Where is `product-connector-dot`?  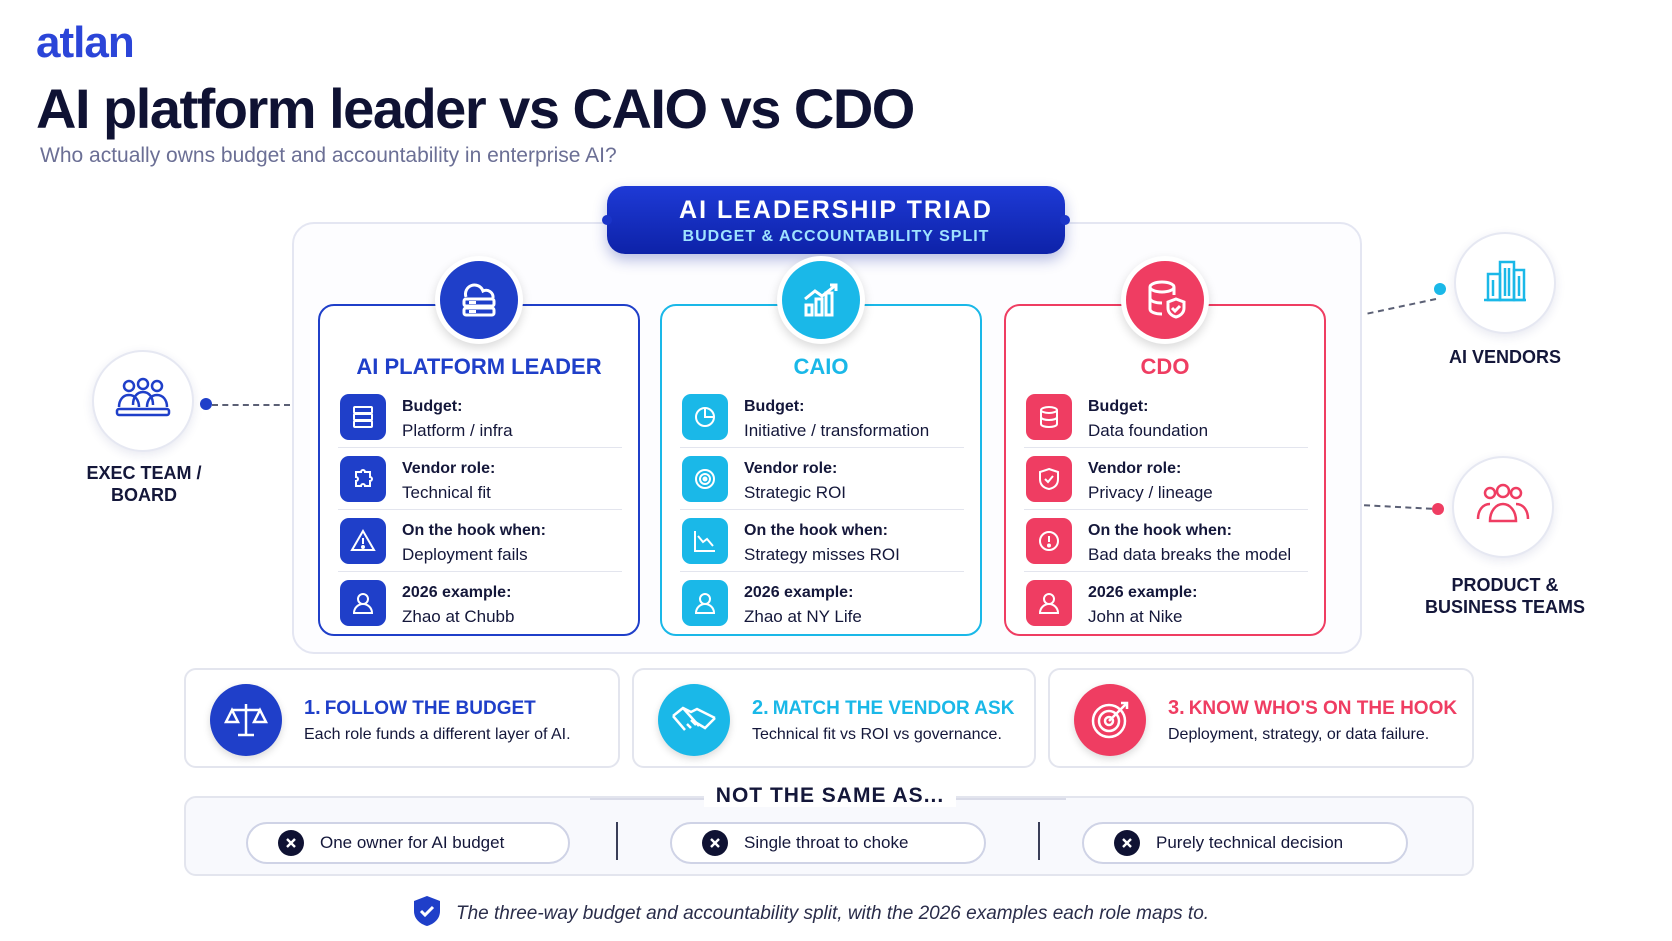
product-connector-dot is located at coordinates (1438, 509).